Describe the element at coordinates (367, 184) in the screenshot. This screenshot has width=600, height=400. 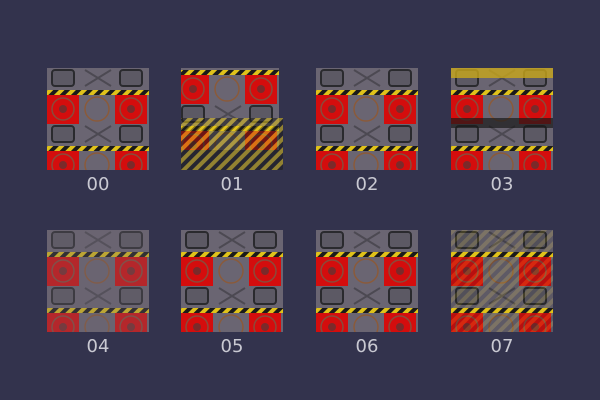
I see `texture-label: 02` at that location.